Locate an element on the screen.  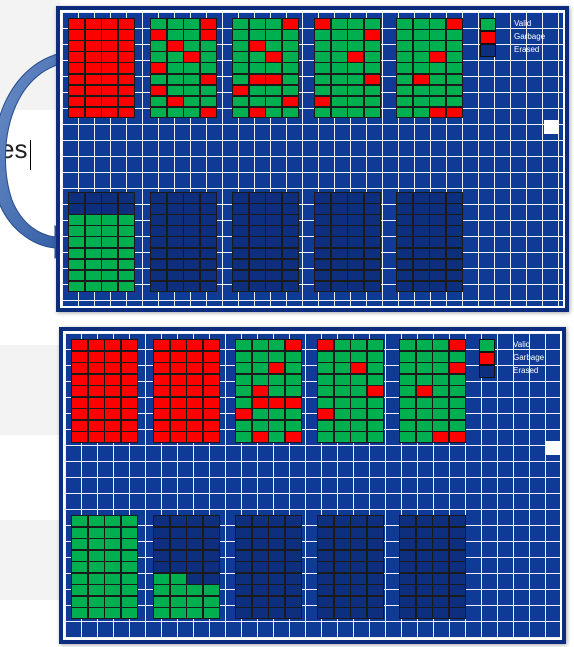
legend-item-erased: Erased is located at coordinates (524, 51).